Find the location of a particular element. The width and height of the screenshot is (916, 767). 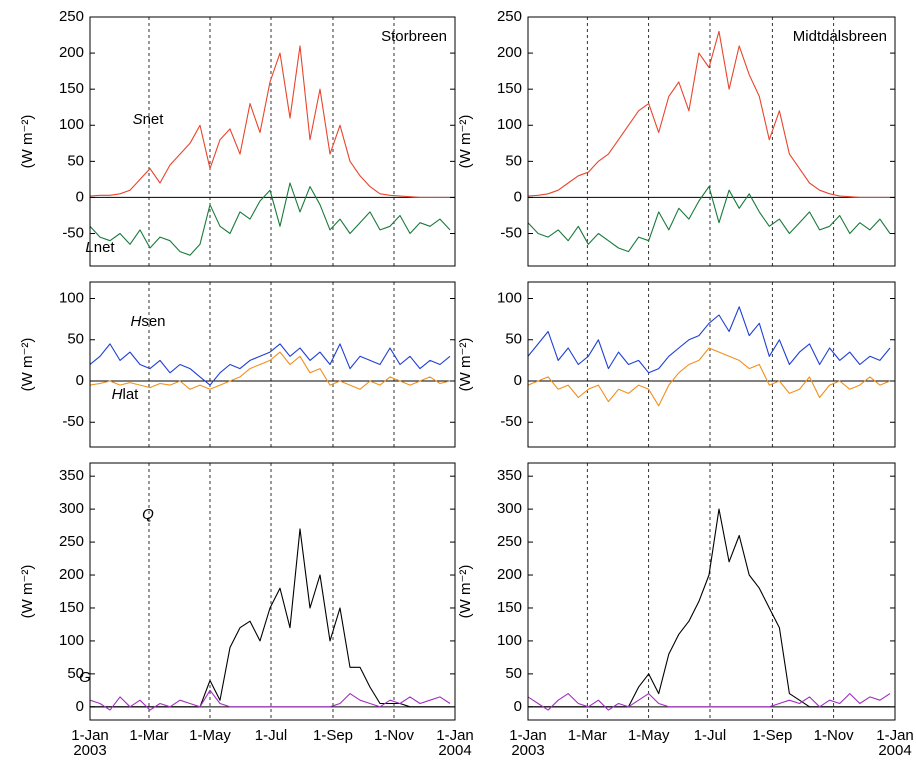

panel-title: Storbreen is located at coordinates (414, 36).